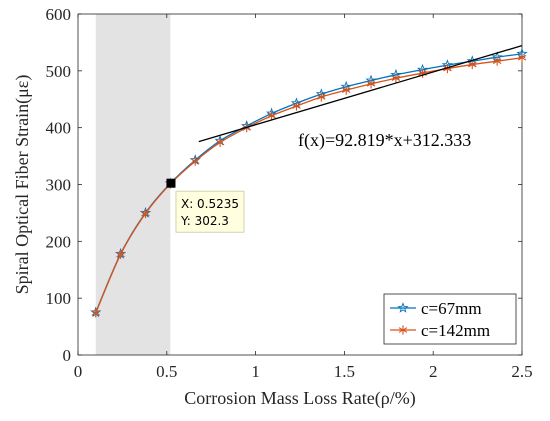 The height and width of the screenshot is (421, 550). Describe the element at coordinates (59, 14) in the screenshot. I see `y-tick-label: 600` at that location.